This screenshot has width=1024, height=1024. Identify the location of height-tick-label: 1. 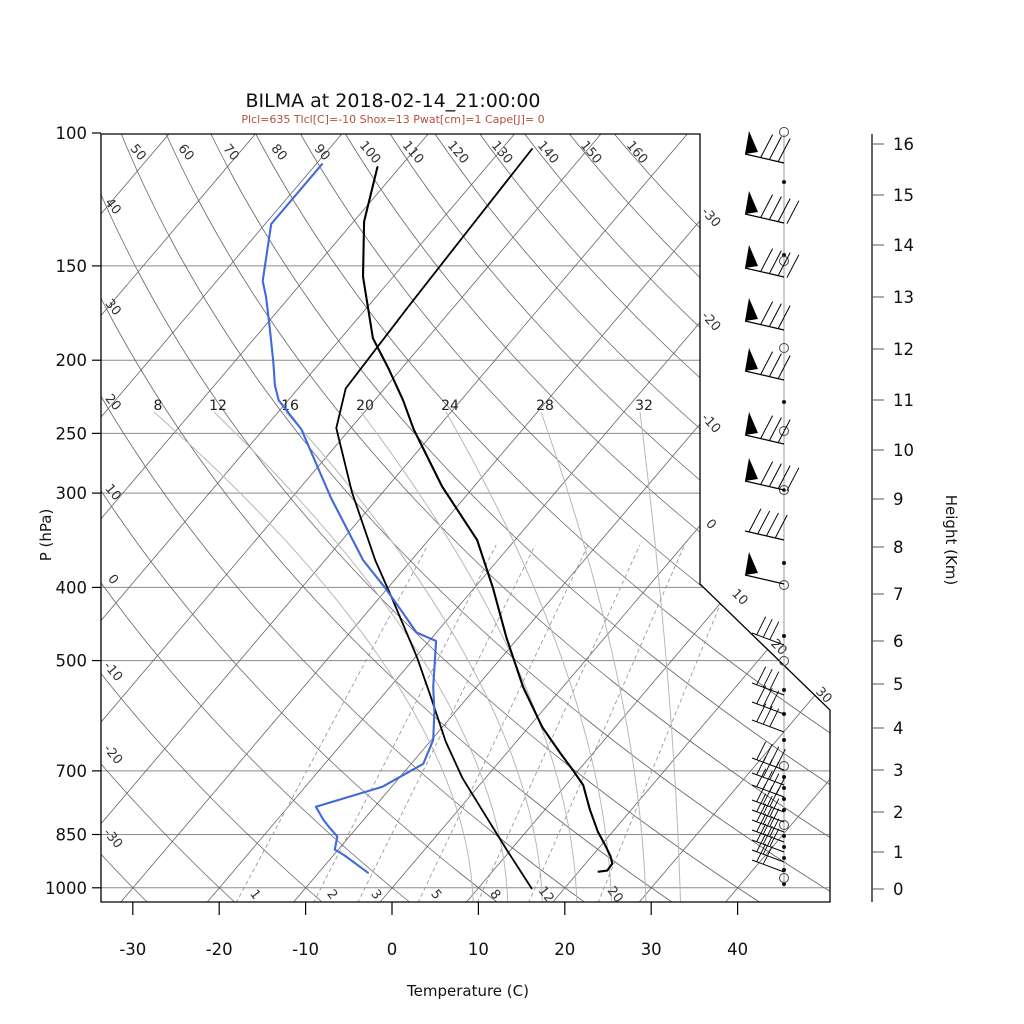
(898, 852).